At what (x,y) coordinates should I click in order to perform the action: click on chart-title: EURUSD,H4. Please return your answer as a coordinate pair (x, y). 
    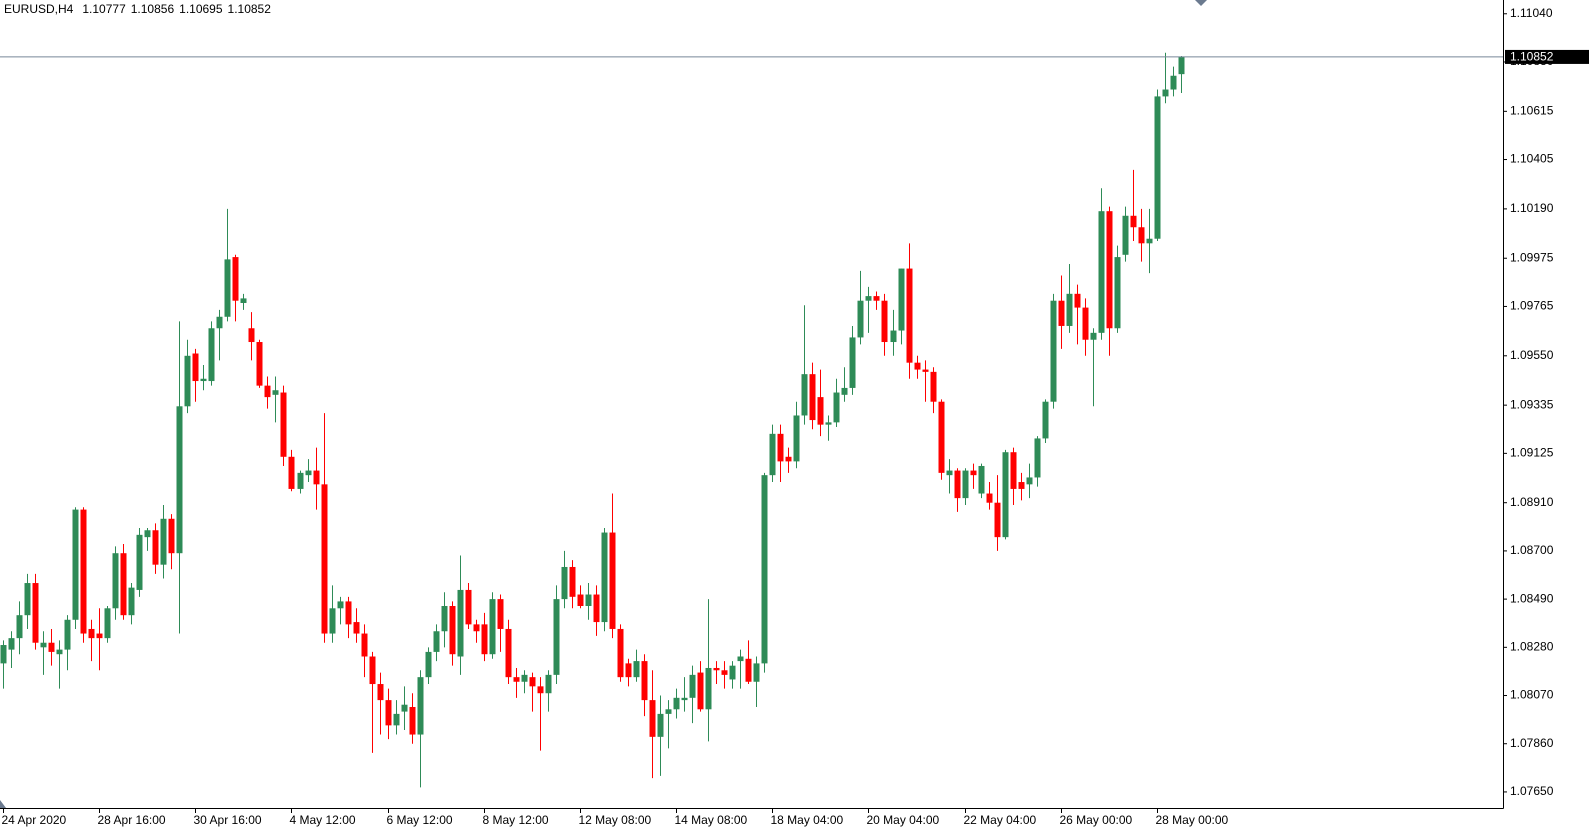
    Looking at the image, I should click on (39, 9).